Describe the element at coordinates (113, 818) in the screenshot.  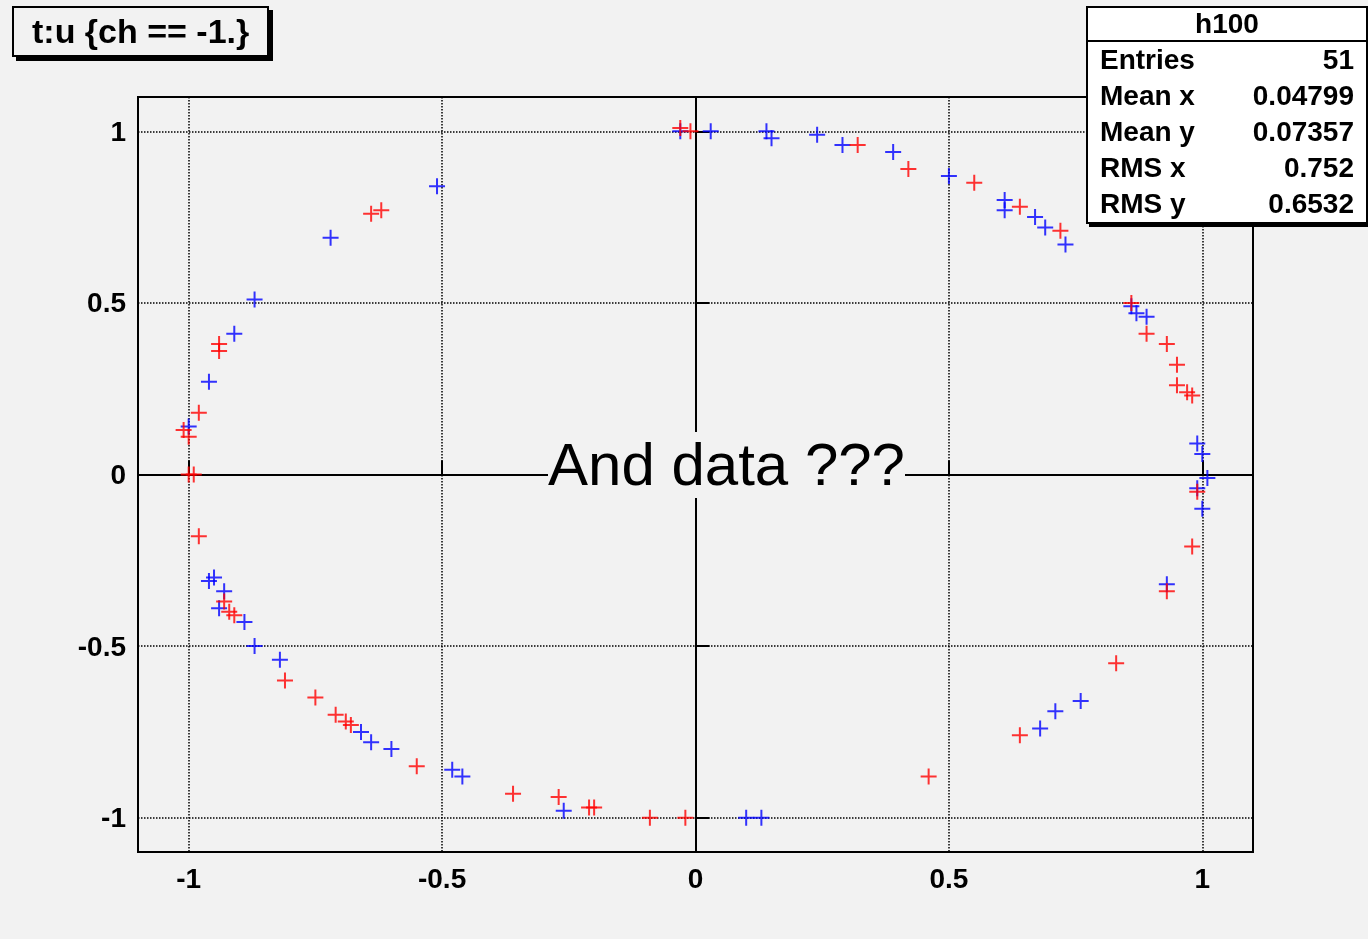
I see `y-tick-label: -1` at that location.